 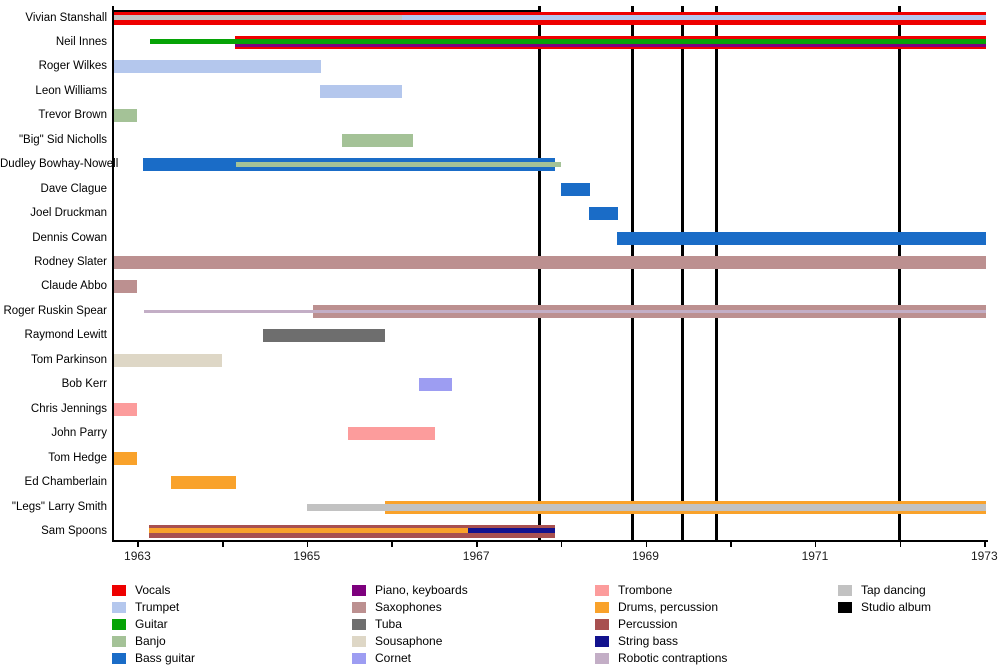 What do you see at coordinates (55, 310) in the screenshot?
I see `member-label: Roger Ruskin Spear` at bounding box center [55, 310].